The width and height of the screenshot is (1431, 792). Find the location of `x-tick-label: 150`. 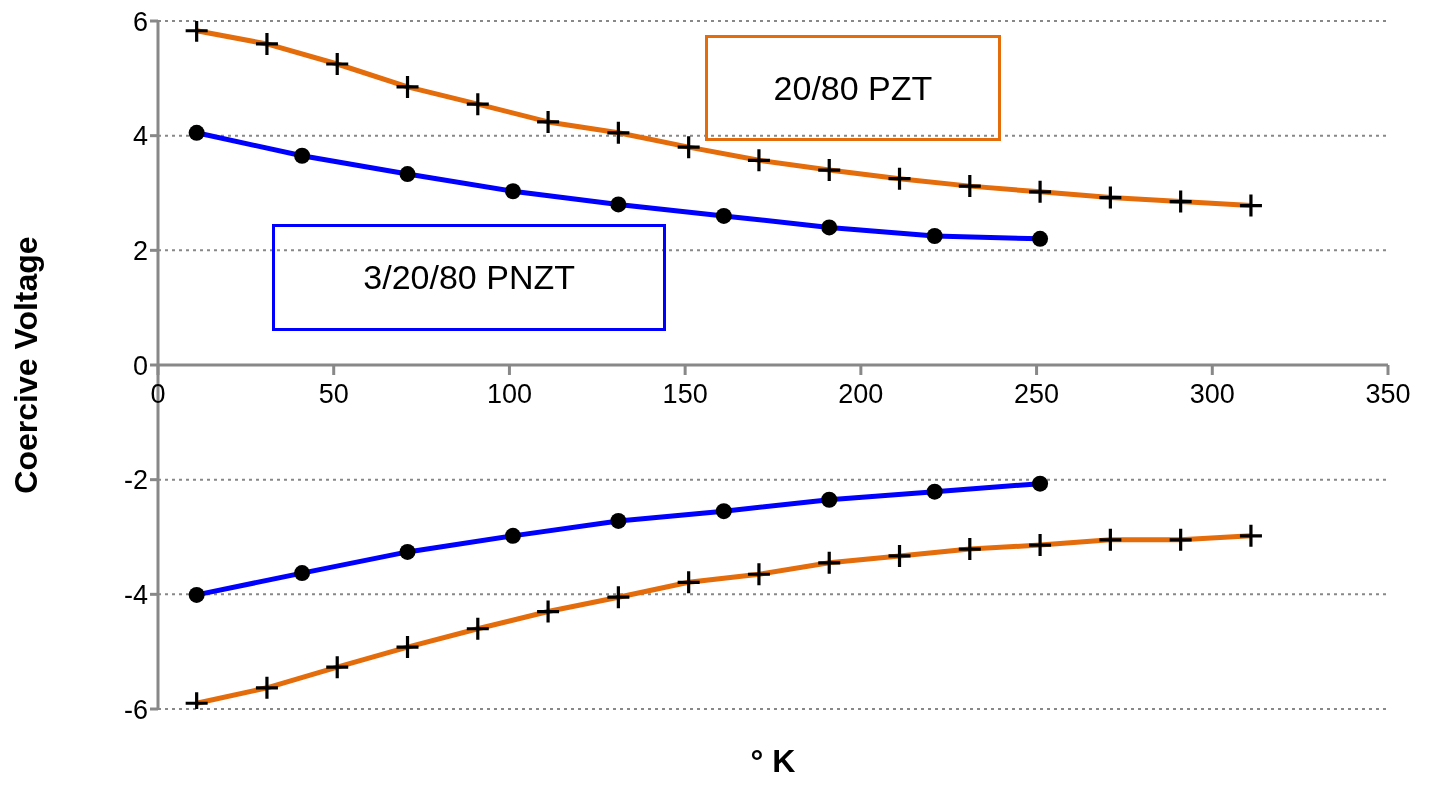

x-tick-label: 150 is located at coordinates (685, 394).